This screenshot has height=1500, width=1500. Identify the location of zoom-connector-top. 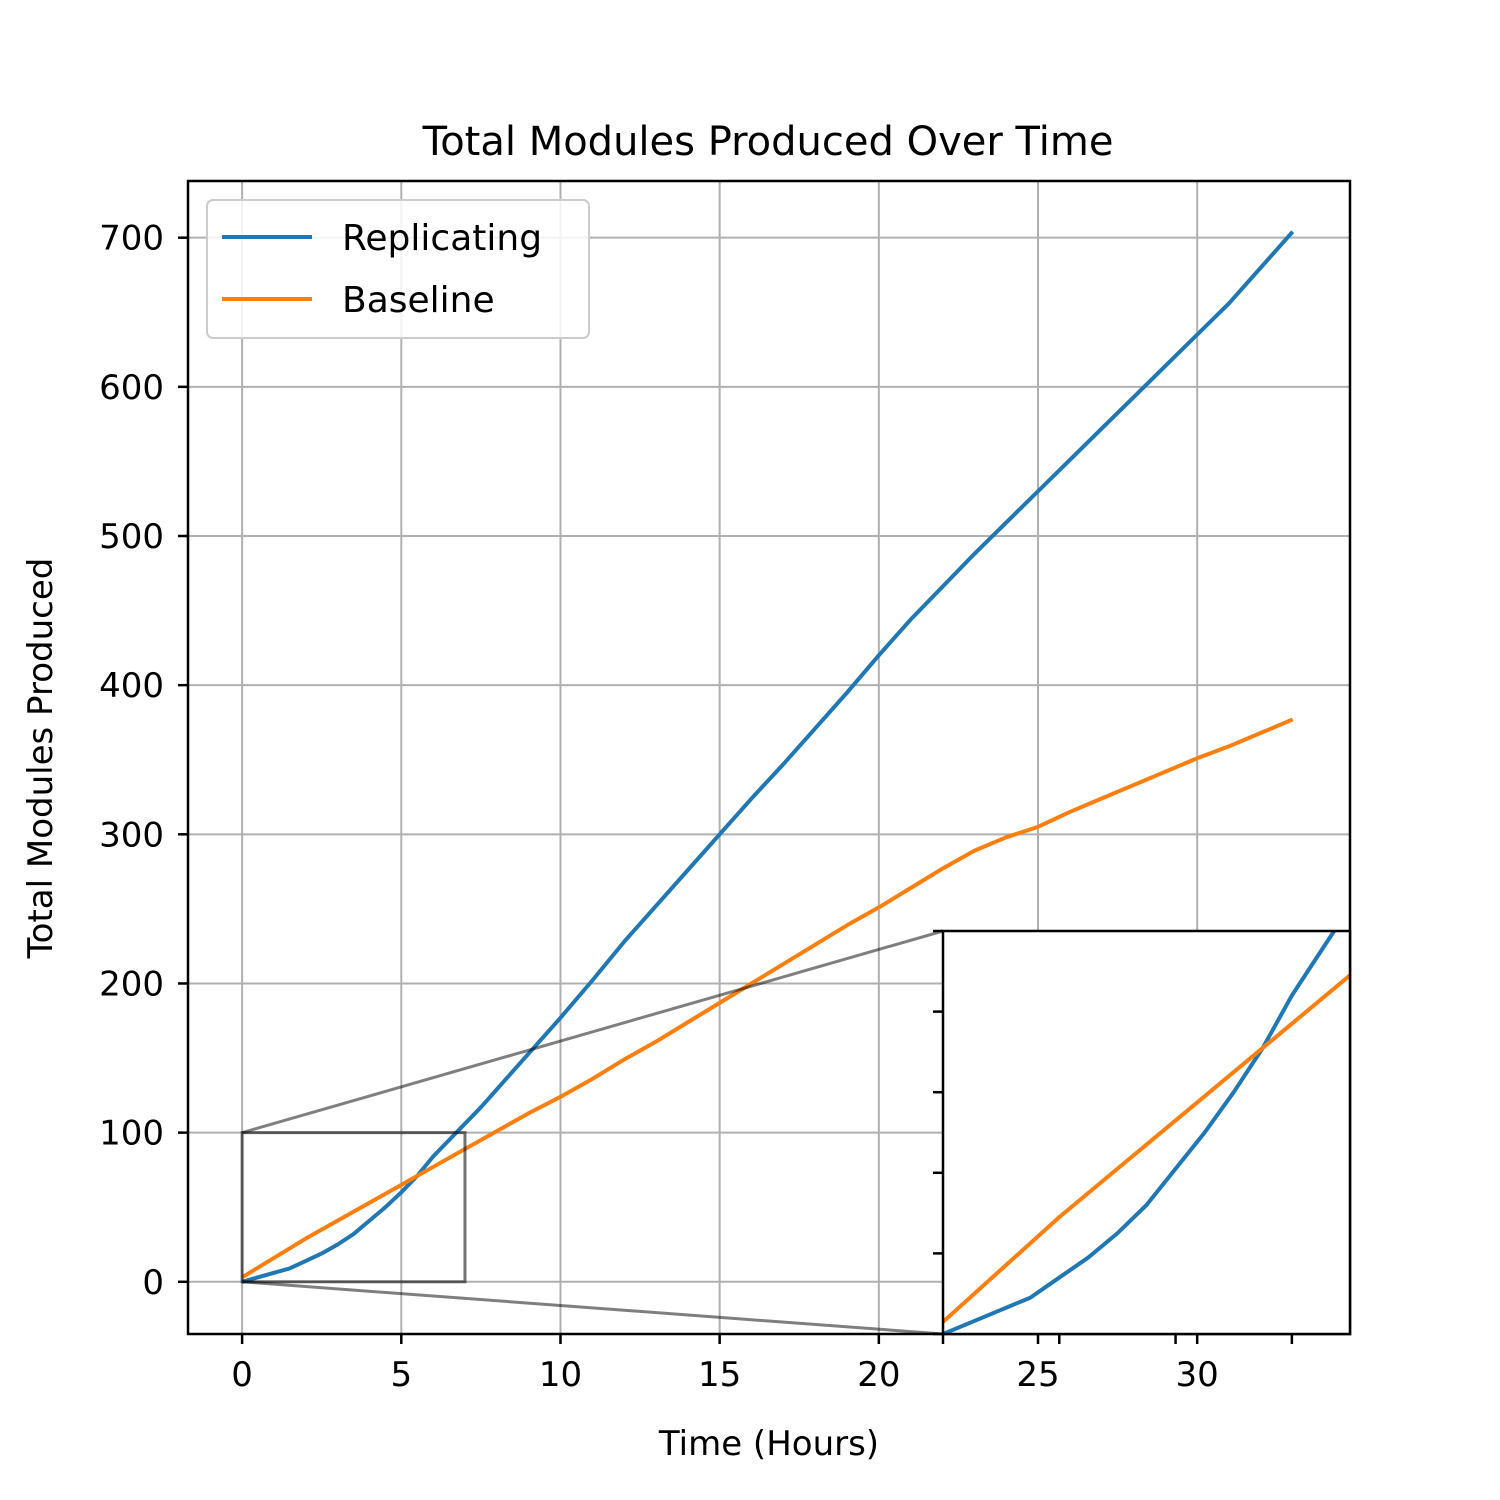
(592, 1032).